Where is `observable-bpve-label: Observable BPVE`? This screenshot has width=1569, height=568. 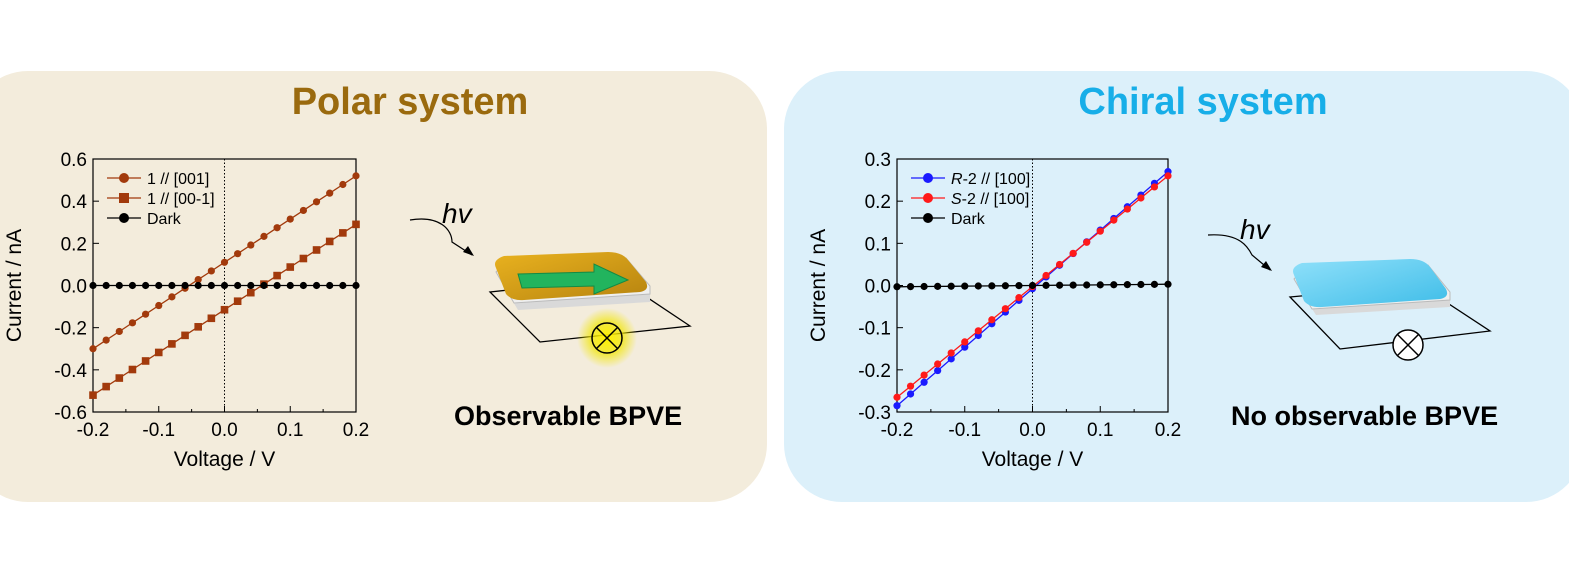 observable-bpve-label: Observable BPVE is located at coordinates (568, 416).